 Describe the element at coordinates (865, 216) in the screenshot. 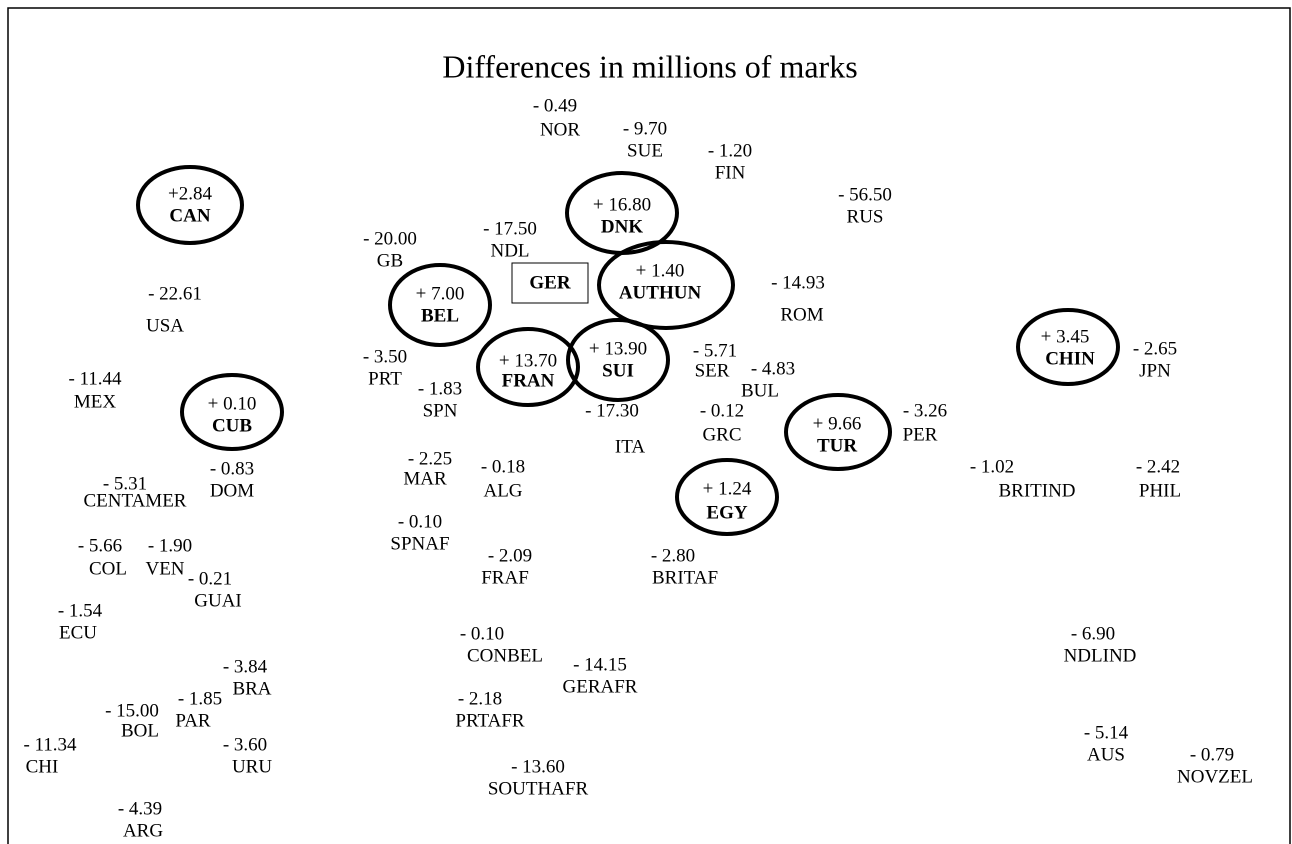

I see `node-code: RUS` at that location.